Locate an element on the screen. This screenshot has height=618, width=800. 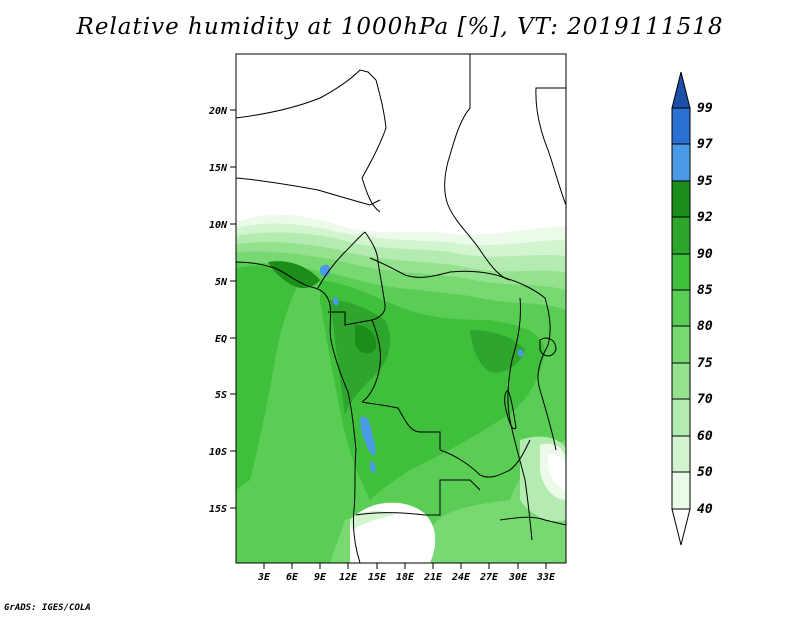
border-zambia is located at coordinates (485, 458).